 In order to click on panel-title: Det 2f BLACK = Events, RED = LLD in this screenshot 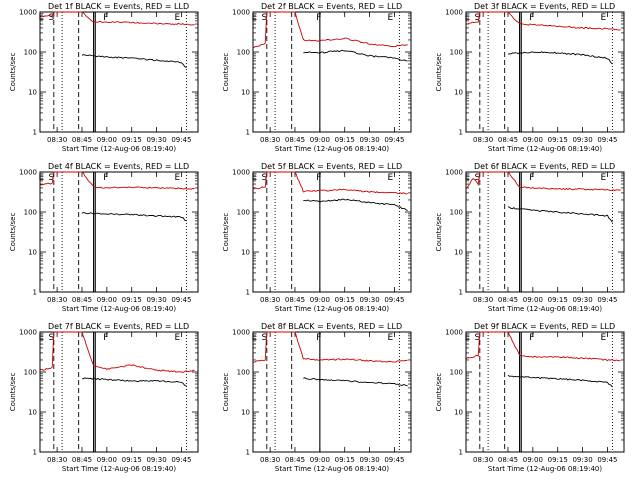, I will do `click(331, 6)`.